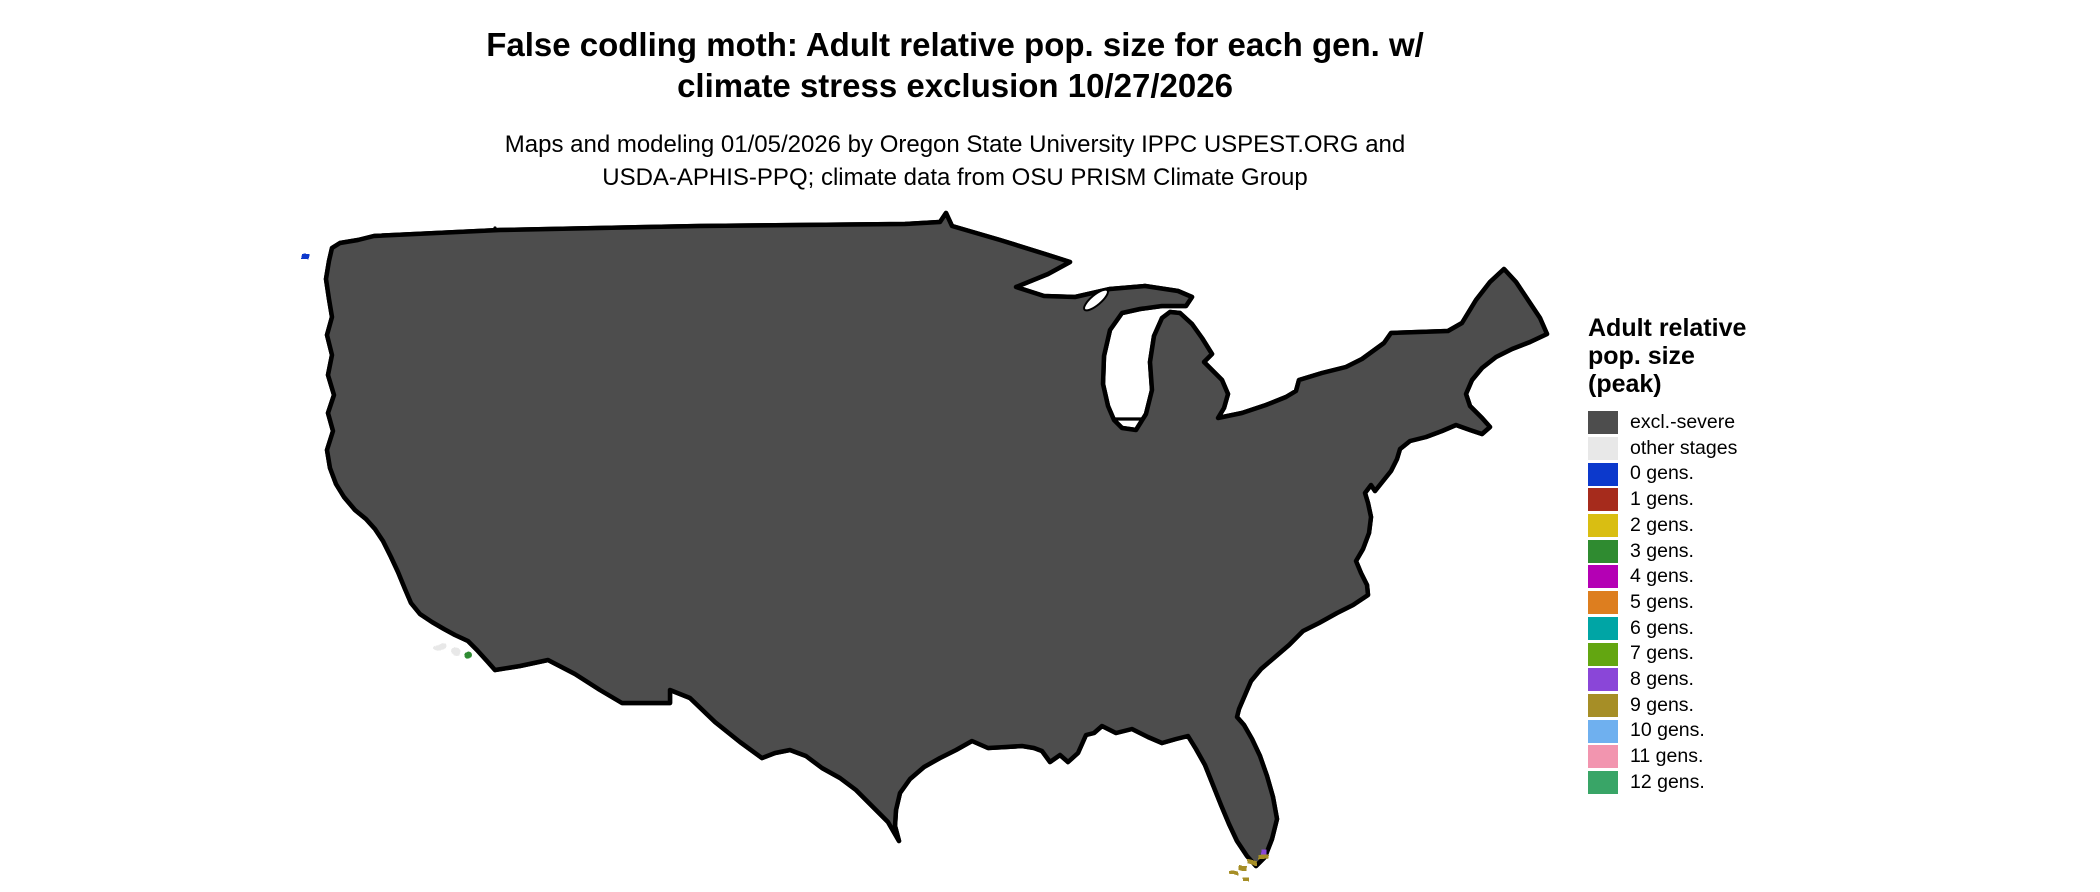 The width and height of the screenshot is (2100, 892). I want to click on legend-item-7-gens: 7 gens., so click(1728, 654).